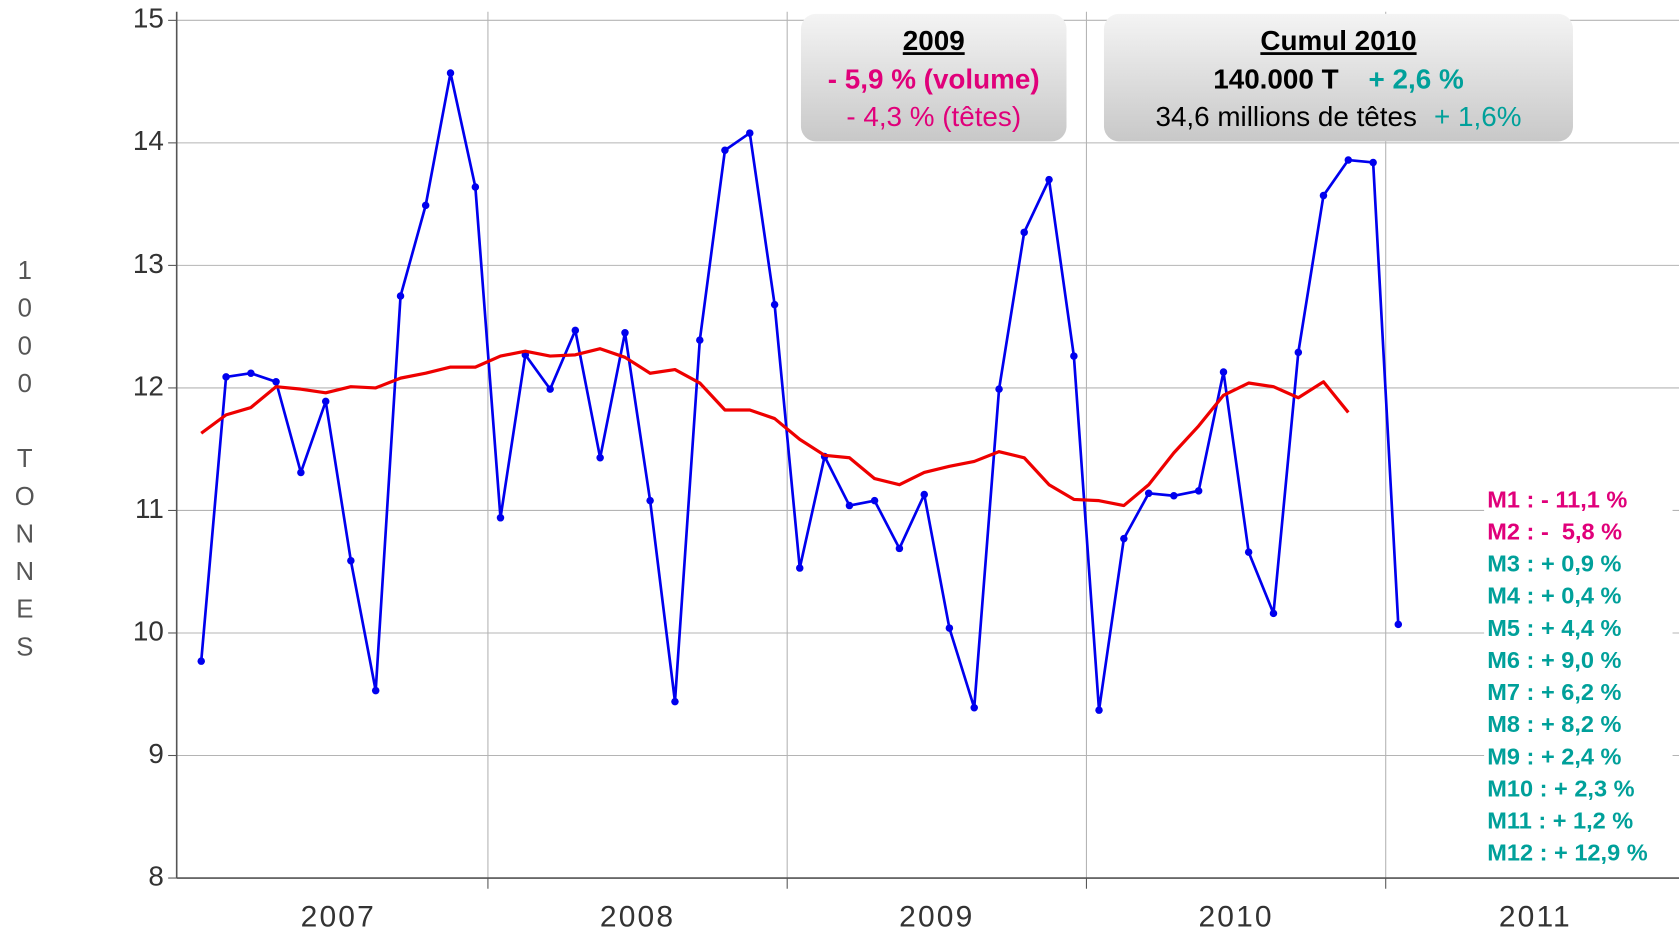 This screenshot has width=1679, height=938. What do you see at coordinates (934, 40) in the screenshot?
I see `annotation-title: 2009` at bounding box center [934, 40].